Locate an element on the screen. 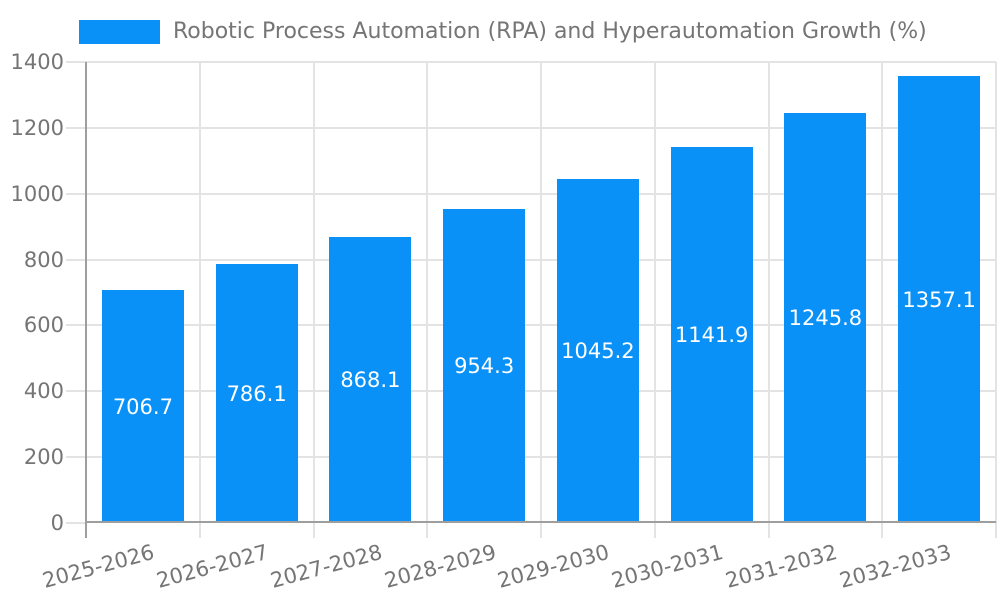 This screenshot has width=1000, height=600. bar-value-label: 868.1 is located at coordinates (370, 380).